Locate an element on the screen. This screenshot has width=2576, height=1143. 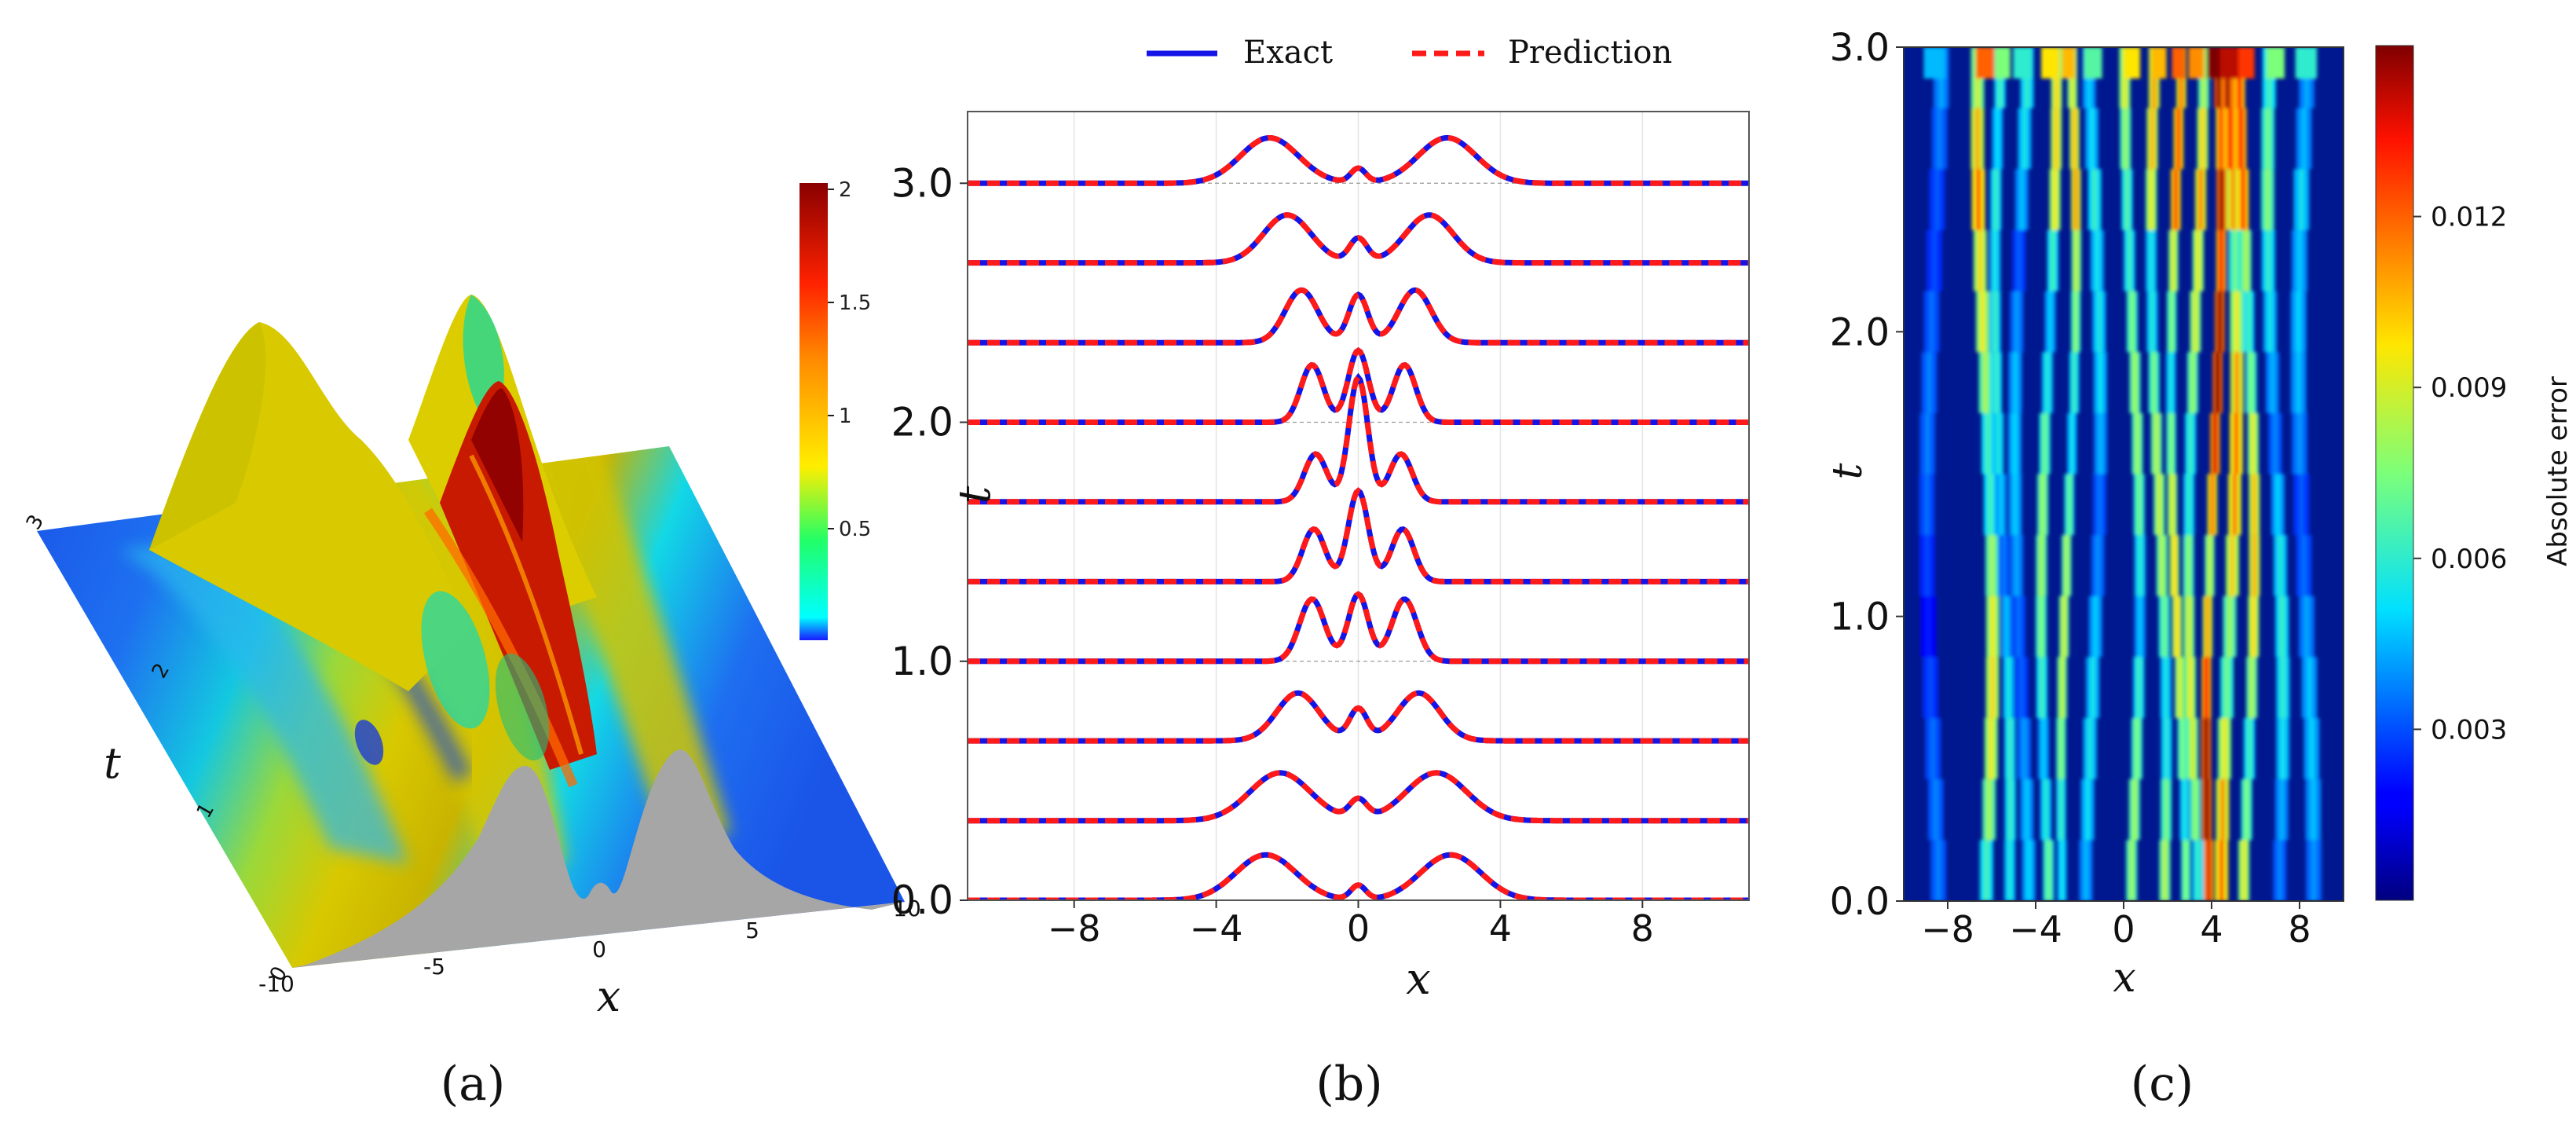
x-tick-label: −4 is located at coordinates (2035, 929).